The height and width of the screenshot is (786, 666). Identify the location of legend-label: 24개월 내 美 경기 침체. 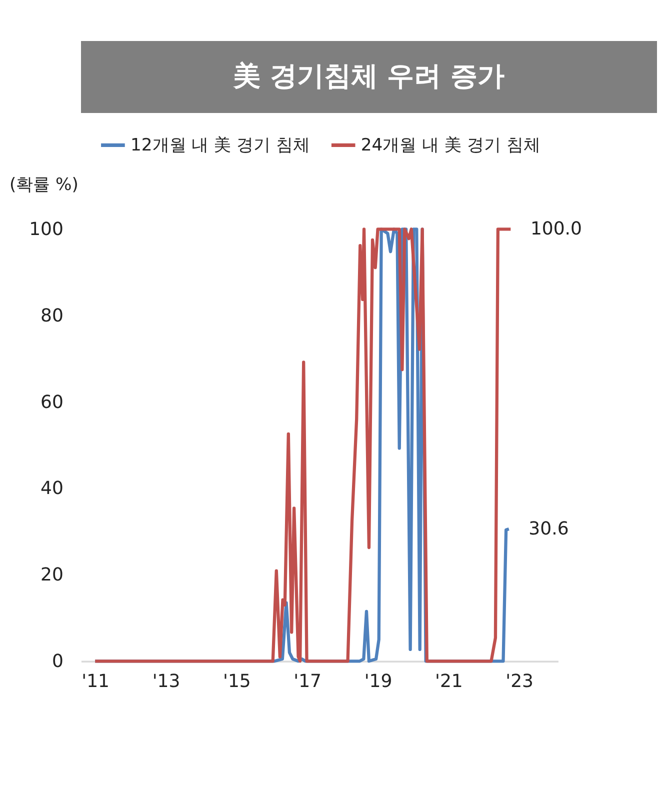
(450, 146).